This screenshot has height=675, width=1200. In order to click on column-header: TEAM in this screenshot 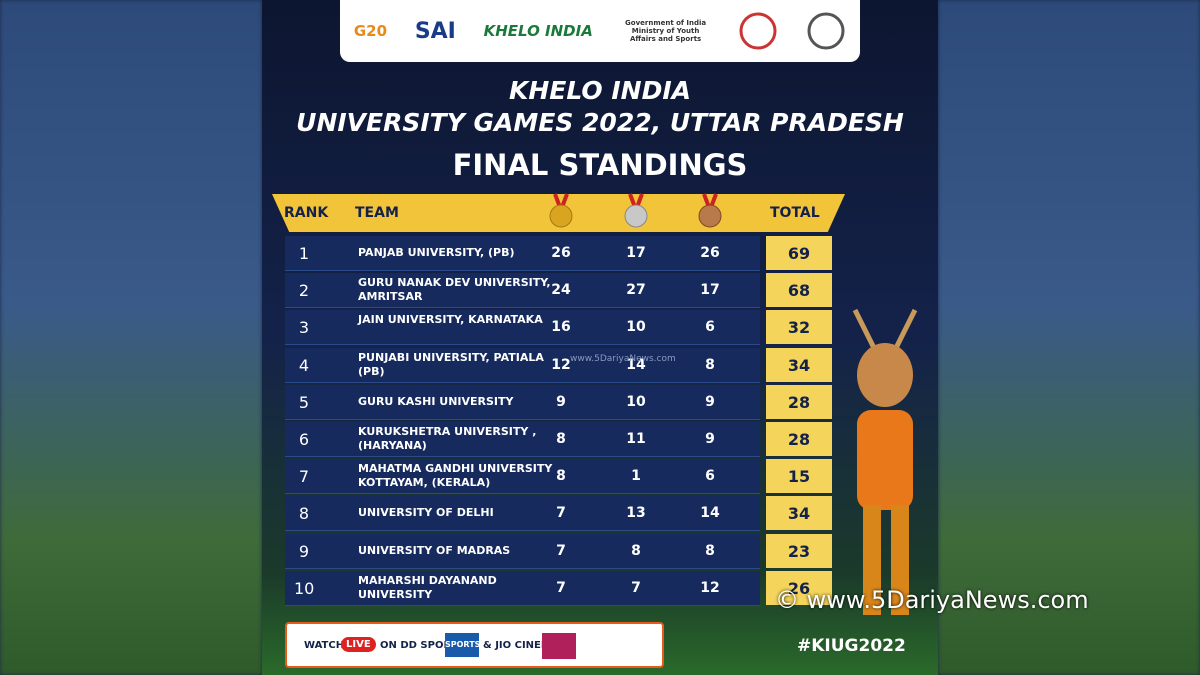, I will do `click(377, 213)`.